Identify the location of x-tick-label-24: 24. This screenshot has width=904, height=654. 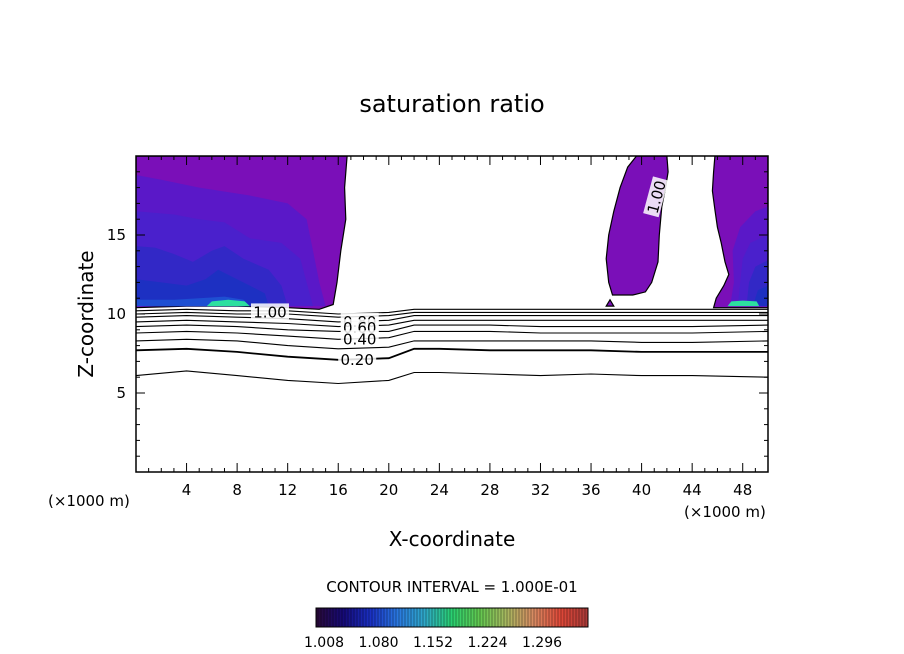
(439, 490).